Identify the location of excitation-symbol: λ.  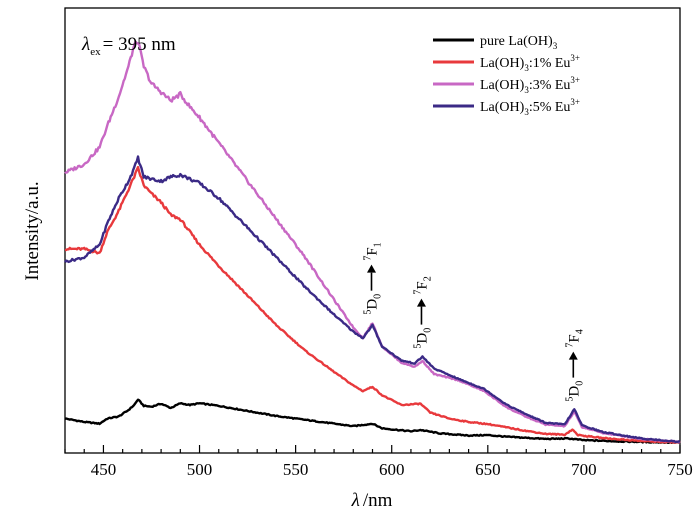
(85, 44).